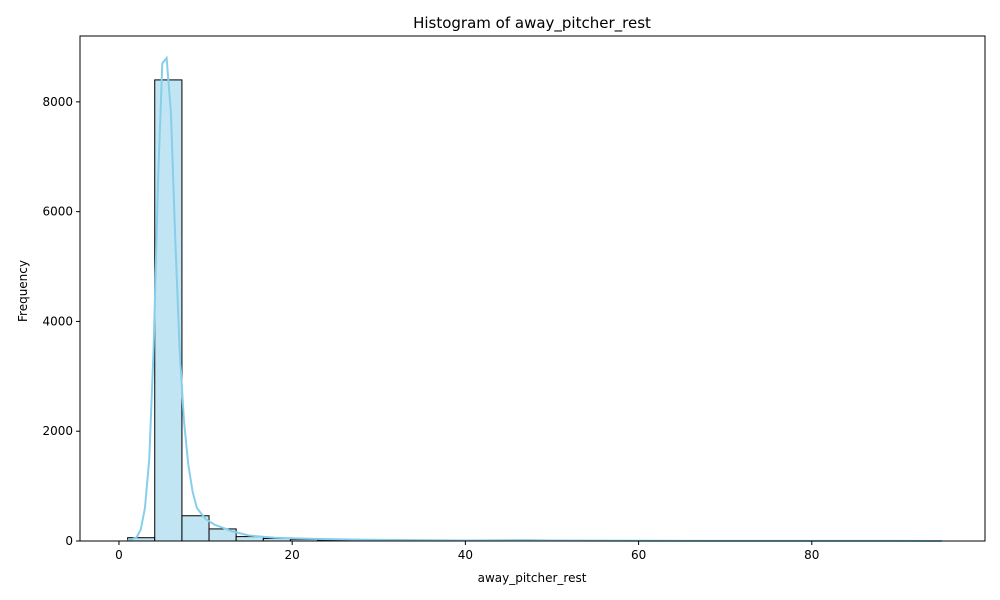 Image resolution: width=1000 pixels, height=600 pixels. What do you see at coordinates (811, 555) in the screenshot?
I see `x-tick-label: 80` at bounding box center [811, 555].